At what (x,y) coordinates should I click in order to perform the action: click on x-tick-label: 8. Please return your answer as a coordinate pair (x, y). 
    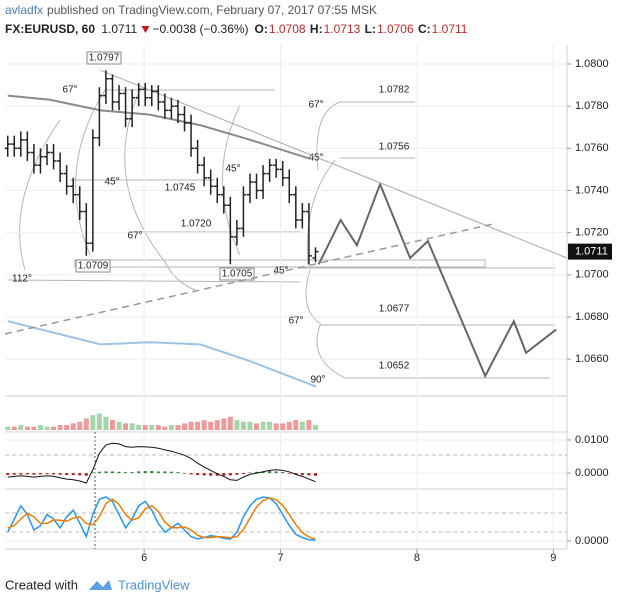
    Looking at the image, I should click on (417, 558).